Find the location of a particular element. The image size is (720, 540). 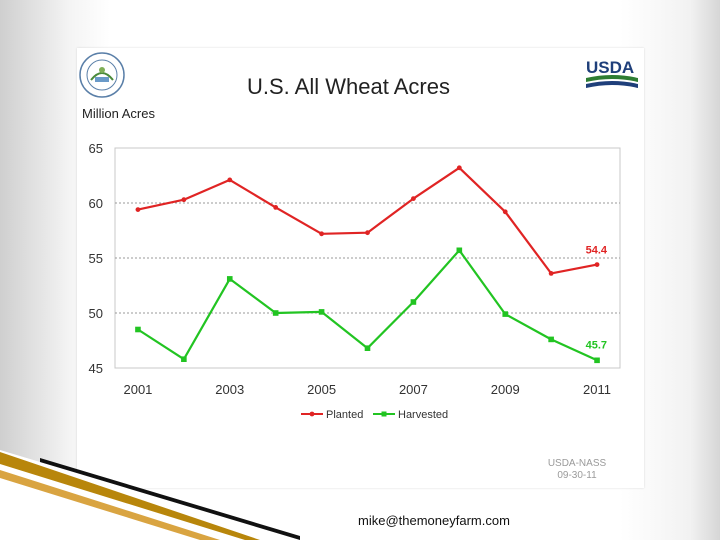

y-tick-label: 65 is located at coordinates (96, 148).